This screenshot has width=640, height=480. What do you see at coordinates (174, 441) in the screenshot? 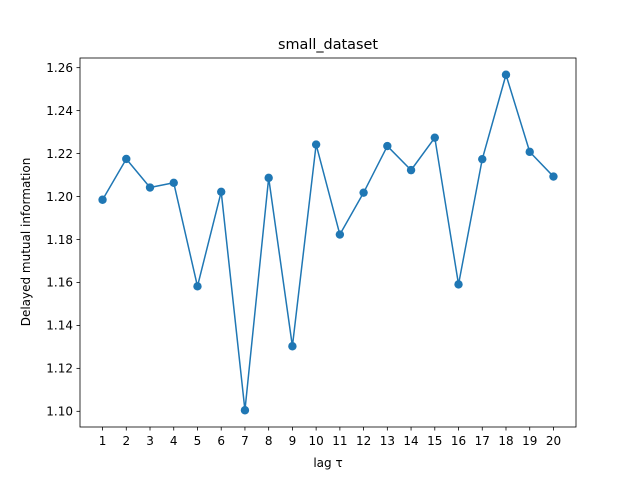
I see `x-tick-label: 4` at bounding box center [174, 441].